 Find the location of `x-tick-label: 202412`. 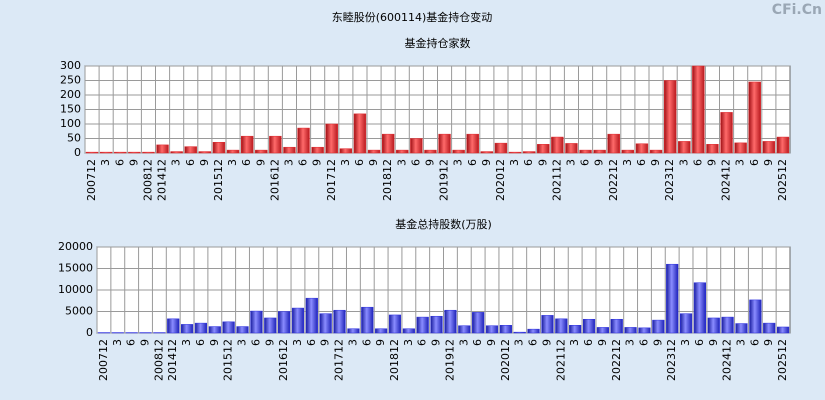

x-tick-label: 202412 is located at coordinates (727, 360).